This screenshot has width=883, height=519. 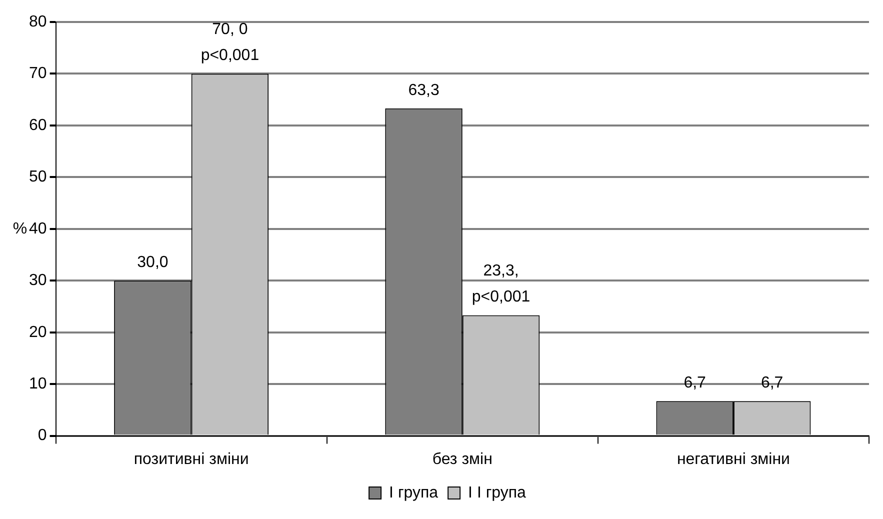 I want to click on data-label: 23,3, p<0,001, so click(x=501, y=284).